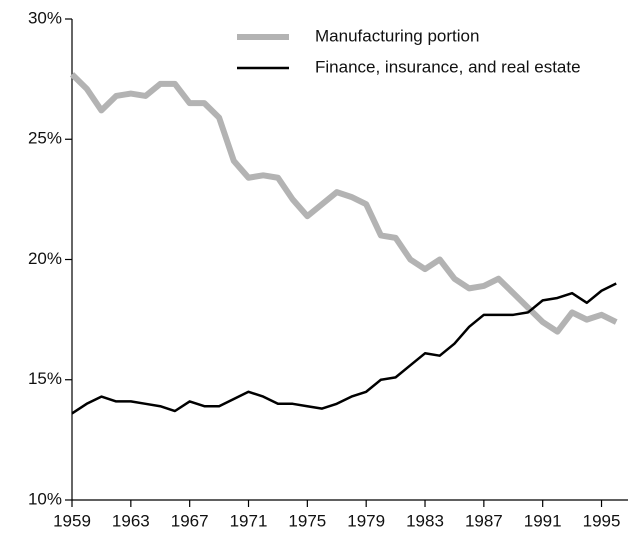 This screenshot has width=642, height=538. Describe the element at coordinates (425, 520) in the screenshot. I see `x-tick-label: 1983` at that location.